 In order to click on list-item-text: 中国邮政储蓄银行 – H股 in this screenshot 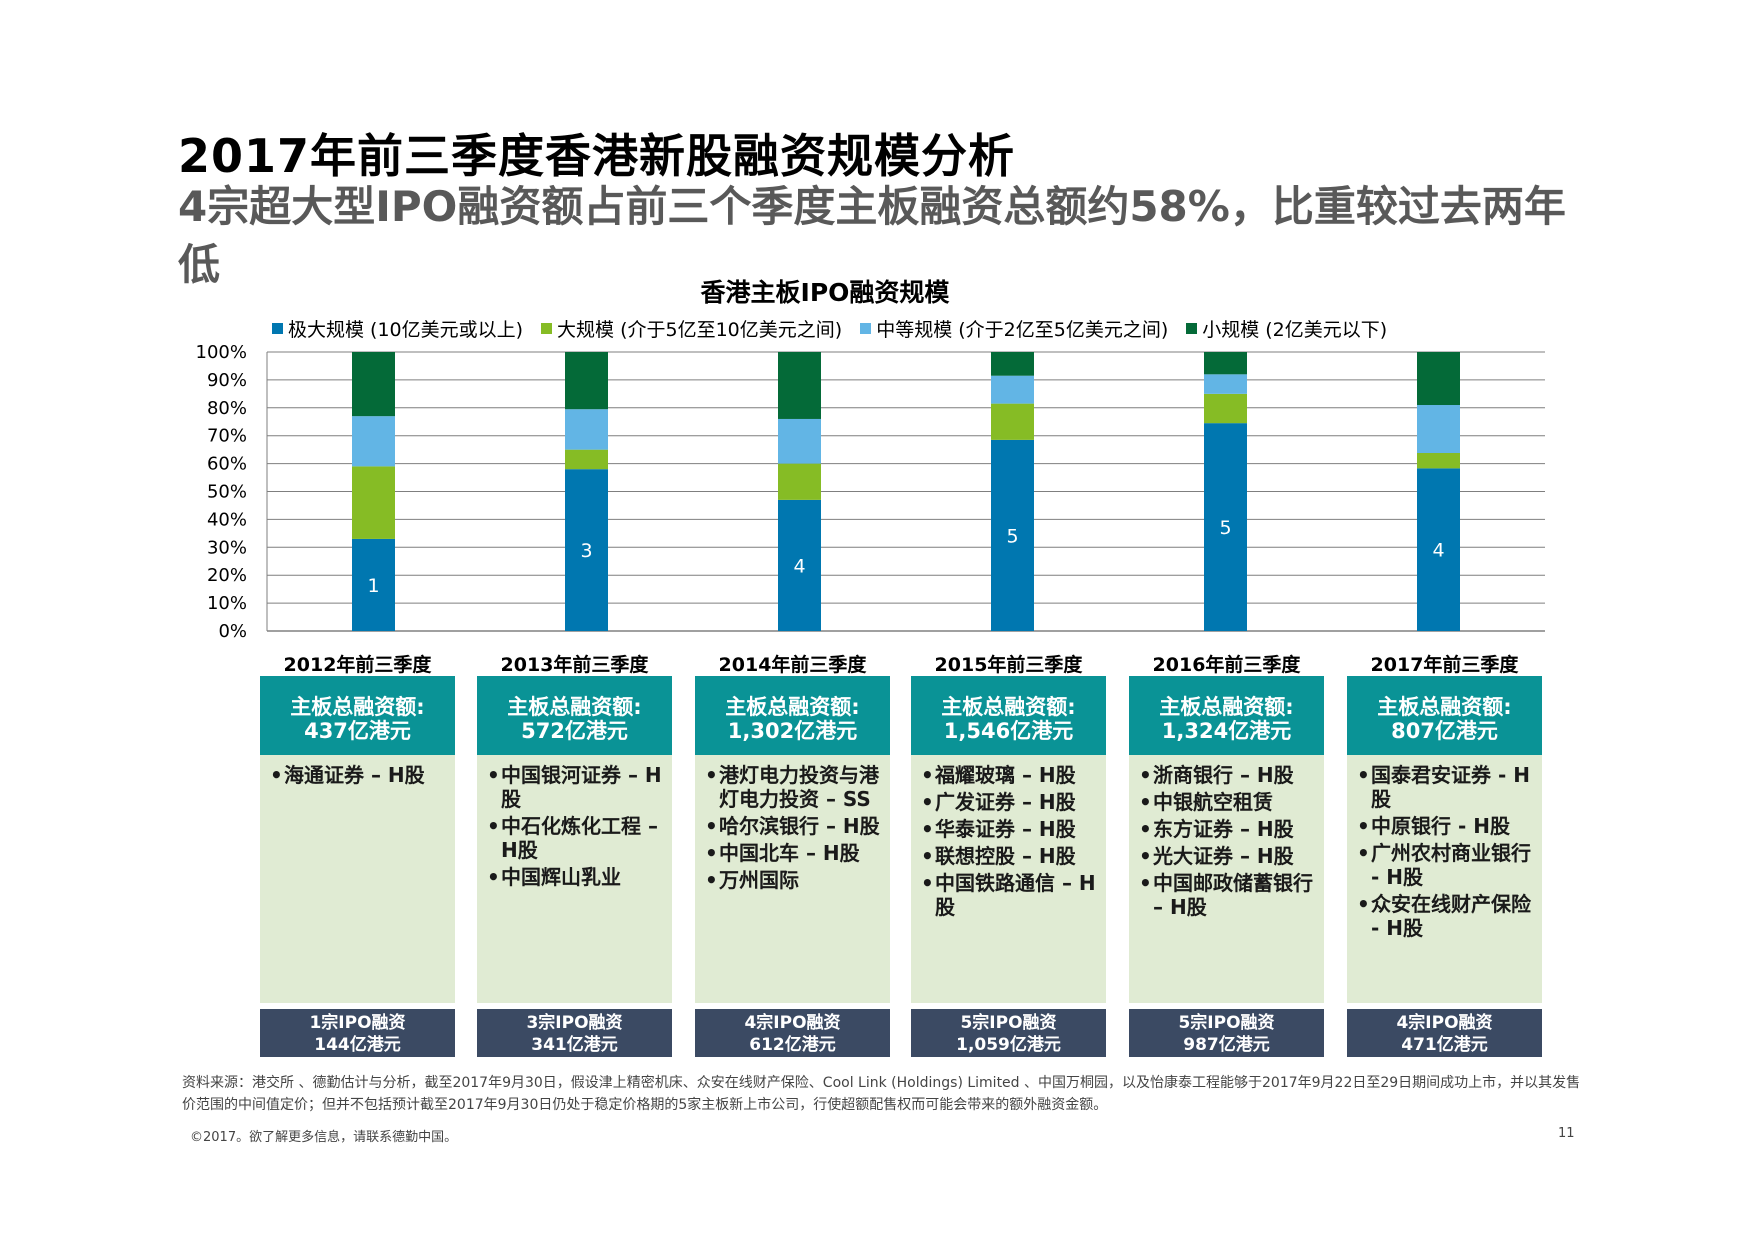, I will do `click(1233, 895)`.